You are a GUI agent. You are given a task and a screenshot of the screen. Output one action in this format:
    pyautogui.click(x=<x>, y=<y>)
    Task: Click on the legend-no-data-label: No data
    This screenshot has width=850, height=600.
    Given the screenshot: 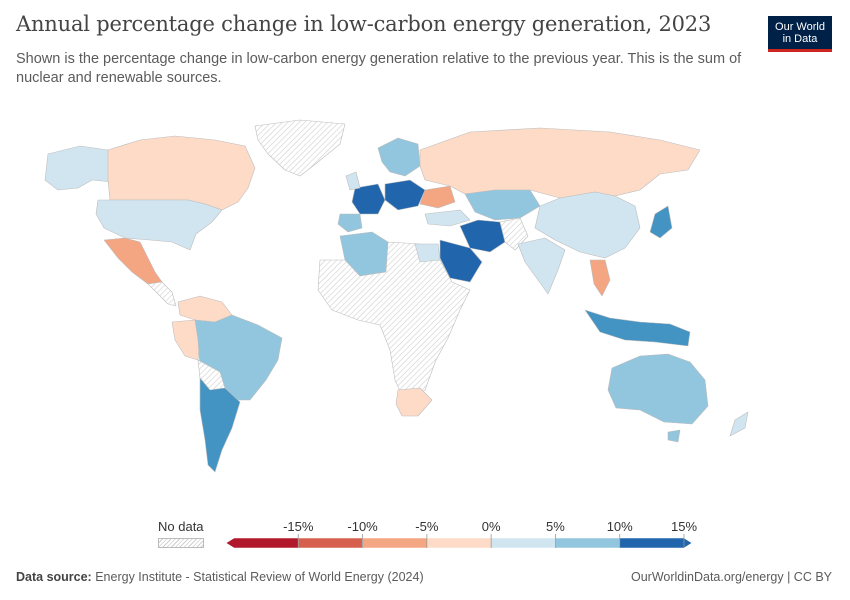 What is the action you would take?
    pyautogui.click(x=181, y=526)
    